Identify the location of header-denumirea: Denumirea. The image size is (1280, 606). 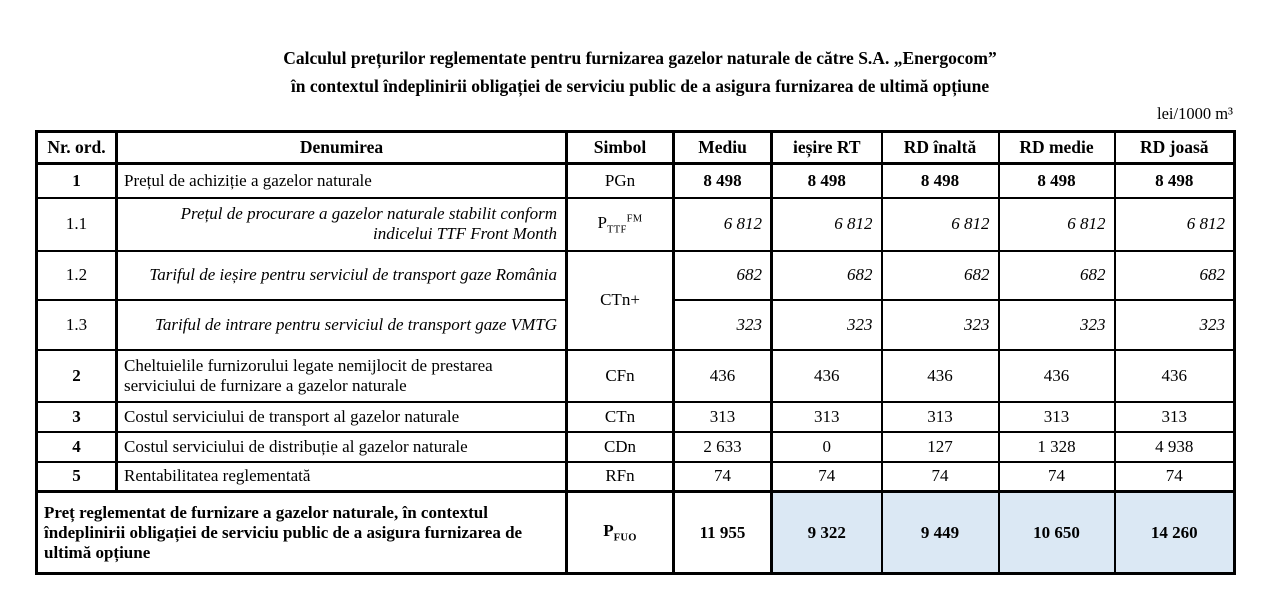
(341, 147).